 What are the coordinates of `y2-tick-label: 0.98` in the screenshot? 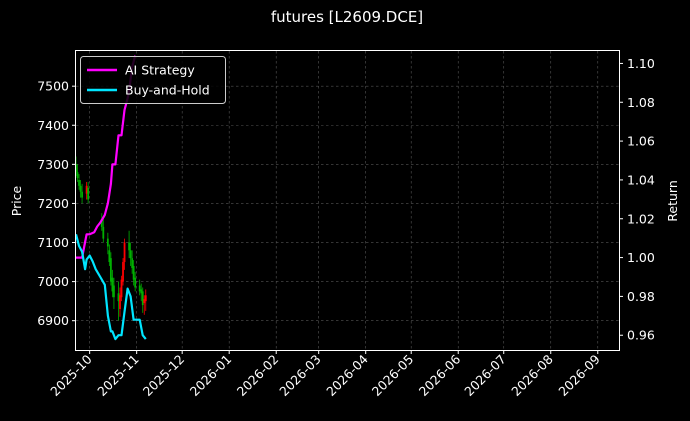 It's located at (641, 296).